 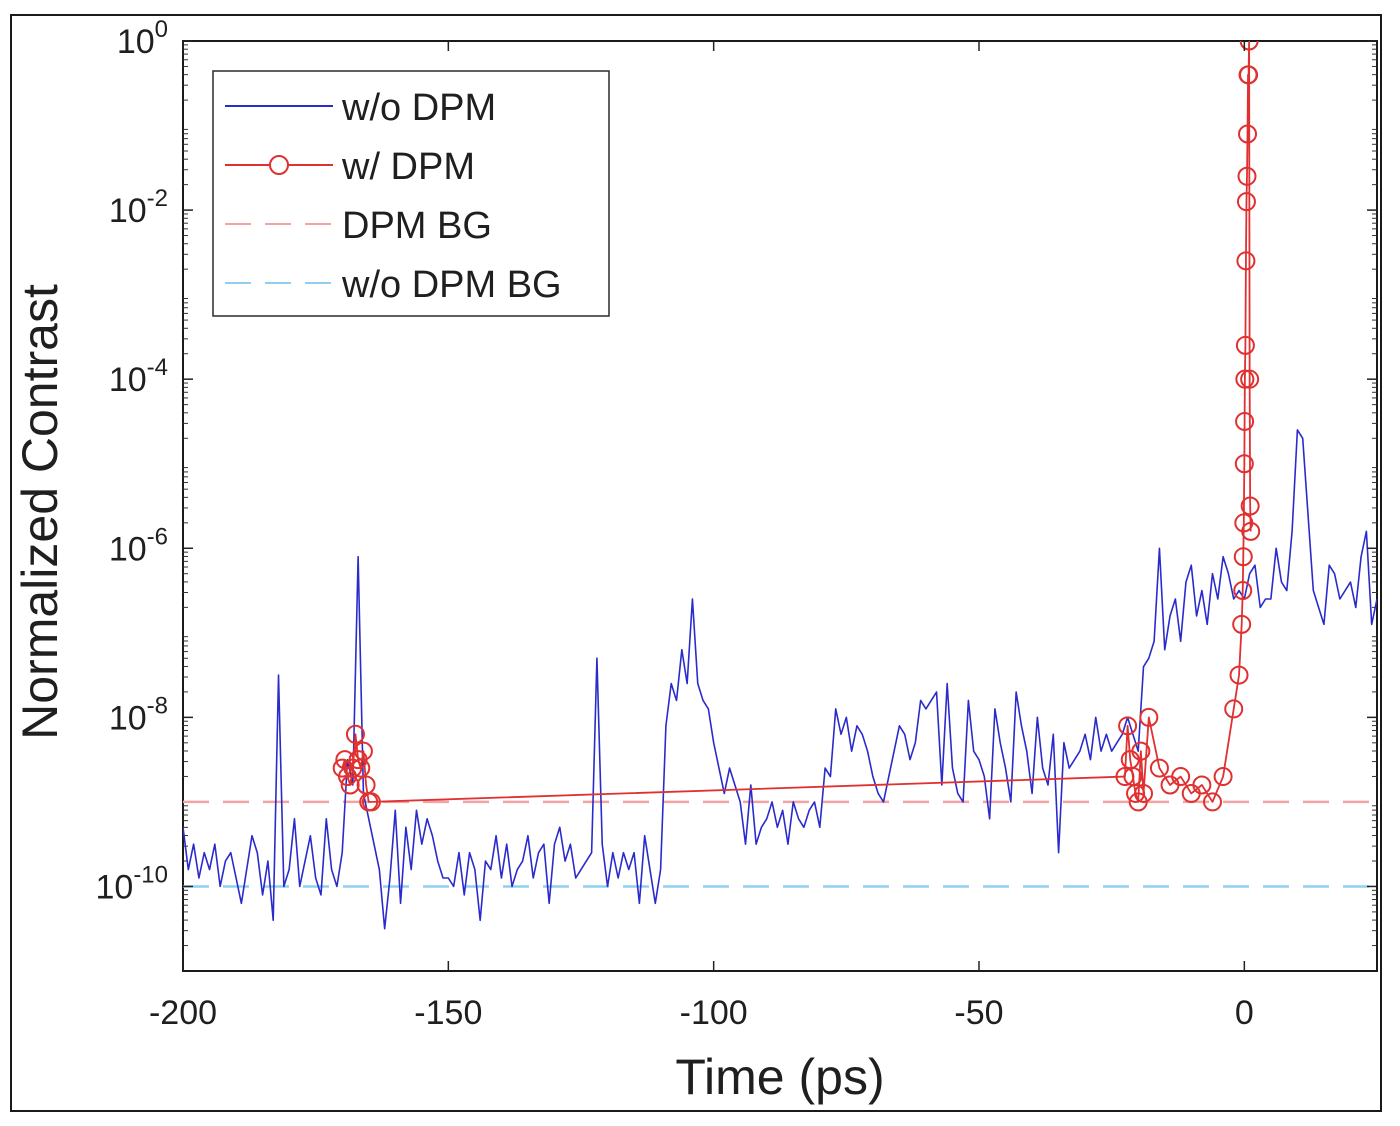 What do you see at coordinates (131, 883) in the screenshot?
I see `y-tick-label: 10⁻¹⁰` at bounding box center [131, 883].